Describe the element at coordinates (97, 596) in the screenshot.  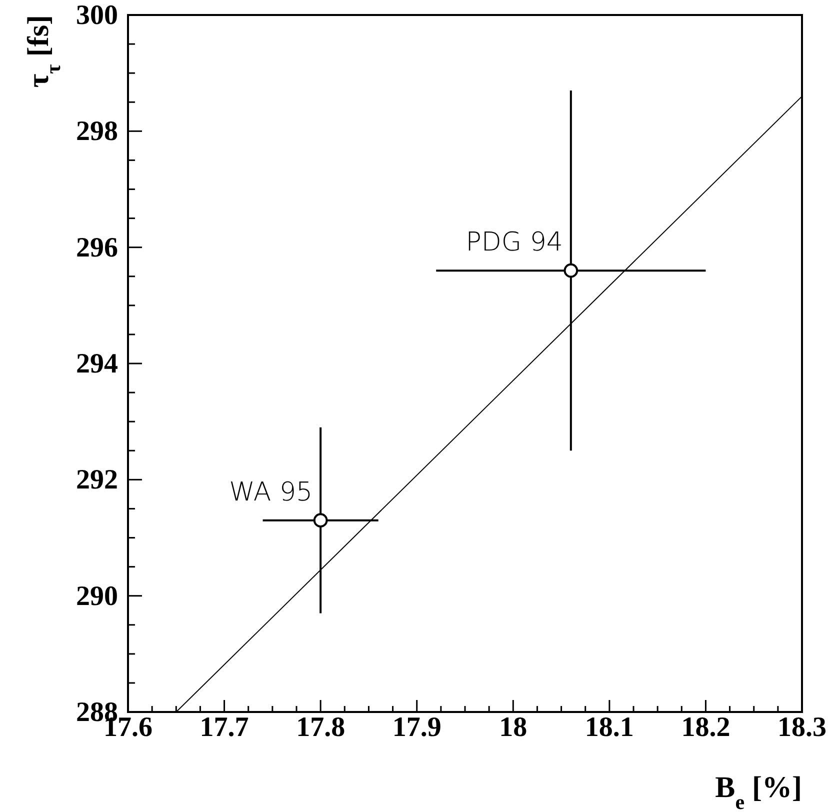
I see `y-tick-label: 290` at that location.